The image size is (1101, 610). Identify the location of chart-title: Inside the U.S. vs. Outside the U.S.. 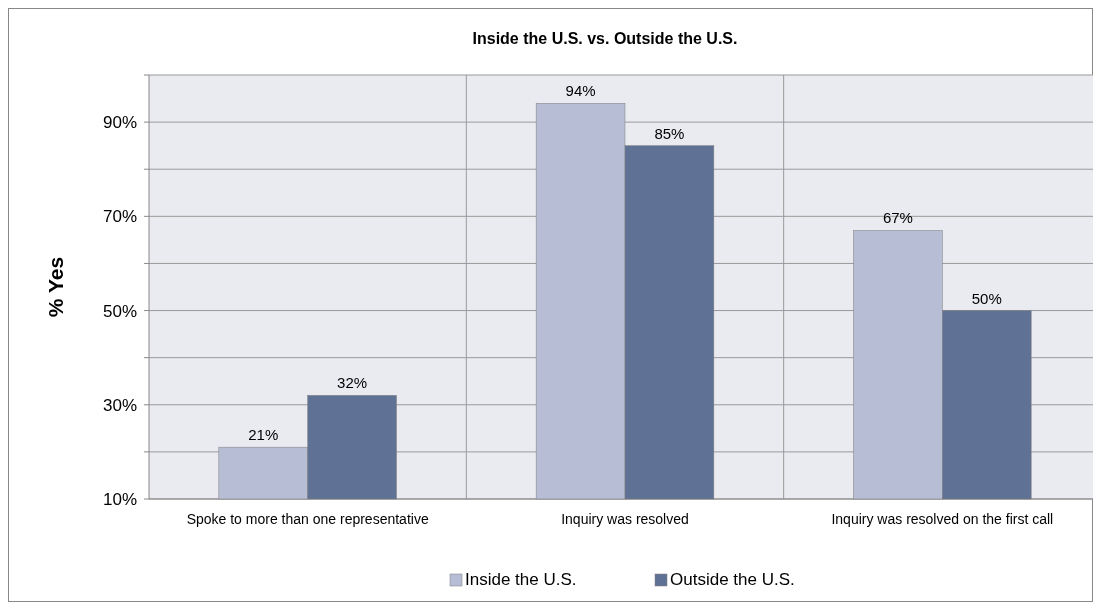
(605, 38).